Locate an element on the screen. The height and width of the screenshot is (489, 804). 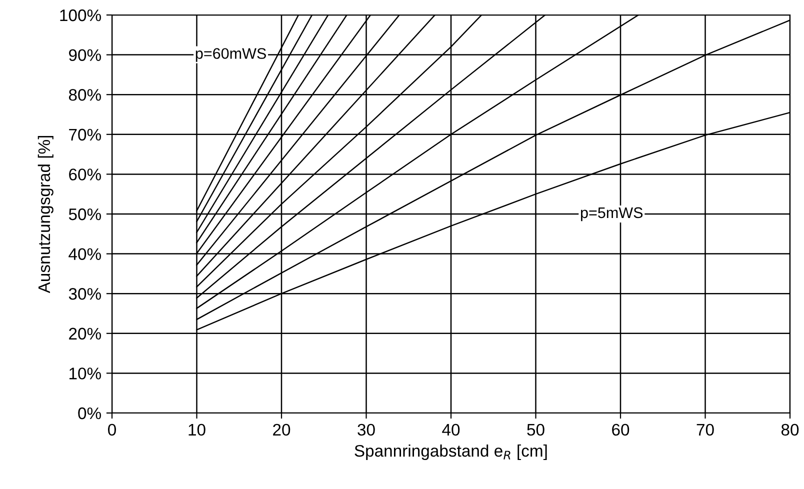
series-label: p=5mWS is located at coordinates (611, 214).